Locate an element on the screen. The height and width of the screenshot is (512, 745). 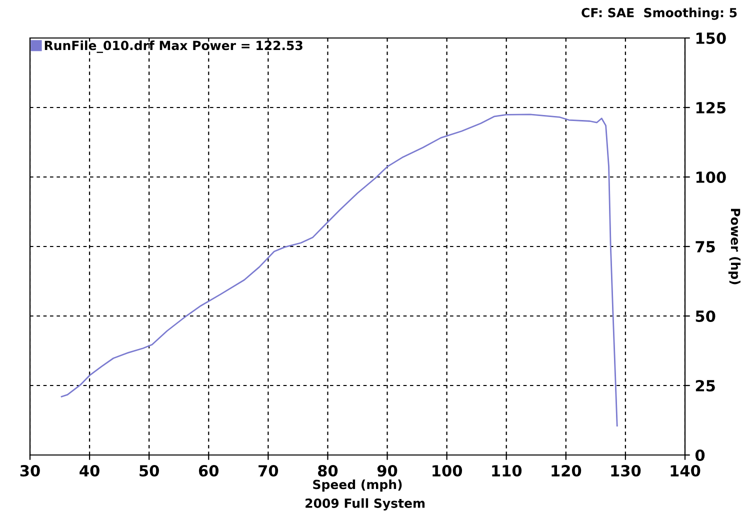
x-tick-label: 100 is located at coordinates (447, 470).